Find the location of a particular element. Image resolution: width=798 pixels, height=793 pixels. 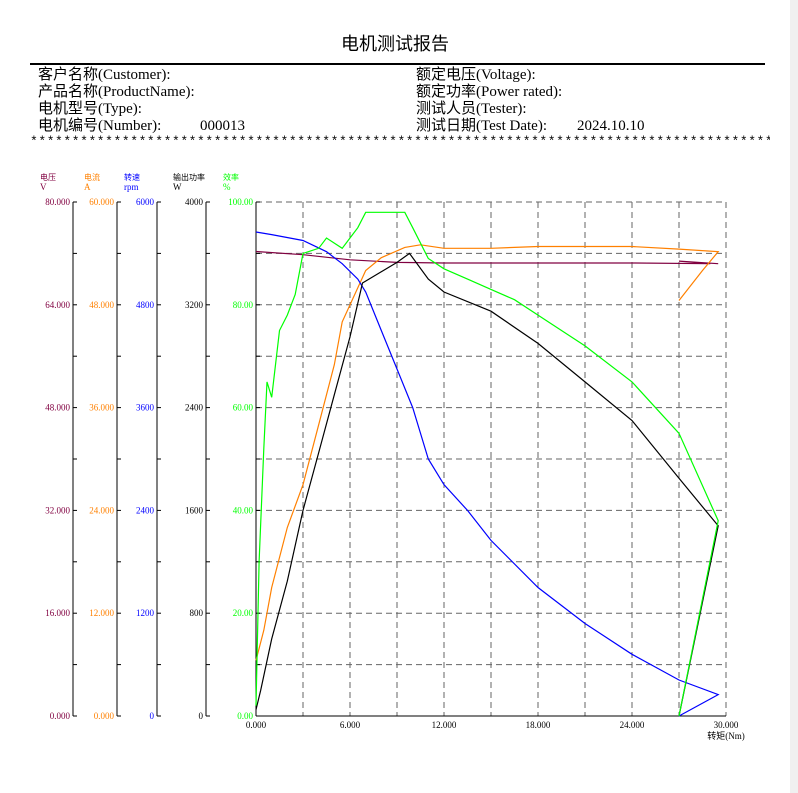

power-tick-label: 4000 is located at coordinates (194, 202).